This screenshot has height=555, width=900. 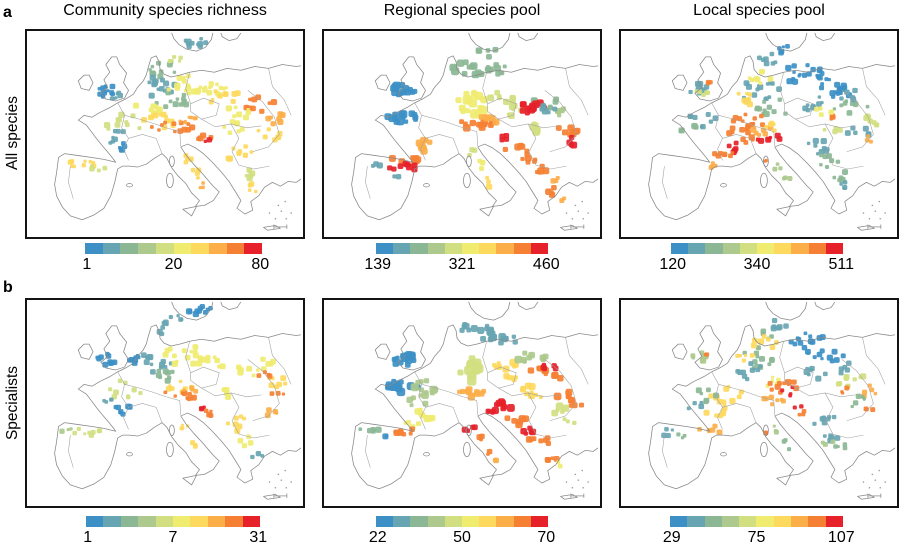 What do you see at coordinates (378, 264) in the screenshot?
I see `tick-min: 139` at bounding box center [378, 264].